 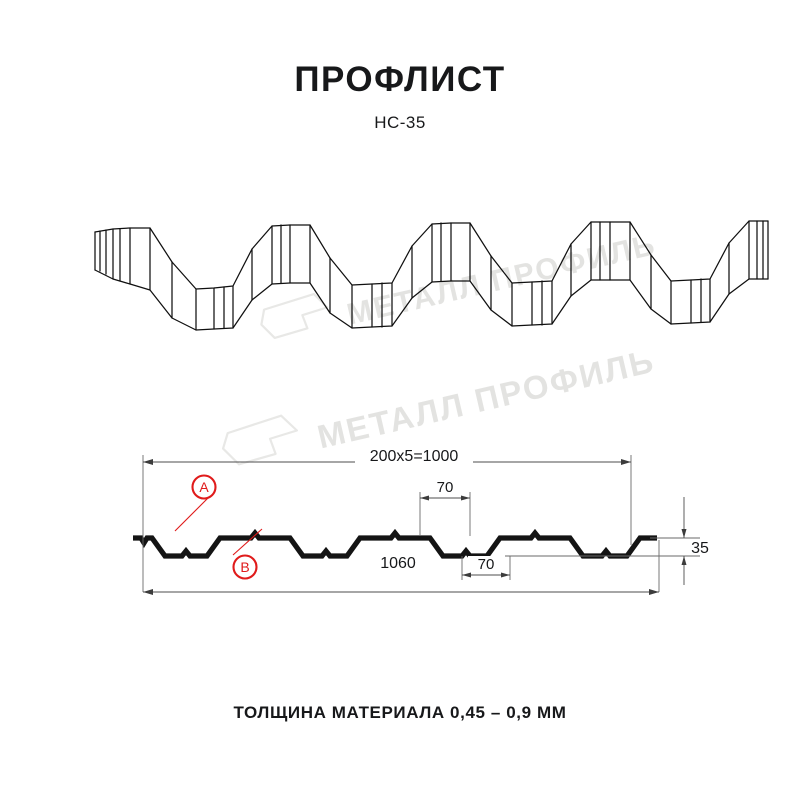 I want to click on page-subtitle: НС-35, so click(x=400, y=122).